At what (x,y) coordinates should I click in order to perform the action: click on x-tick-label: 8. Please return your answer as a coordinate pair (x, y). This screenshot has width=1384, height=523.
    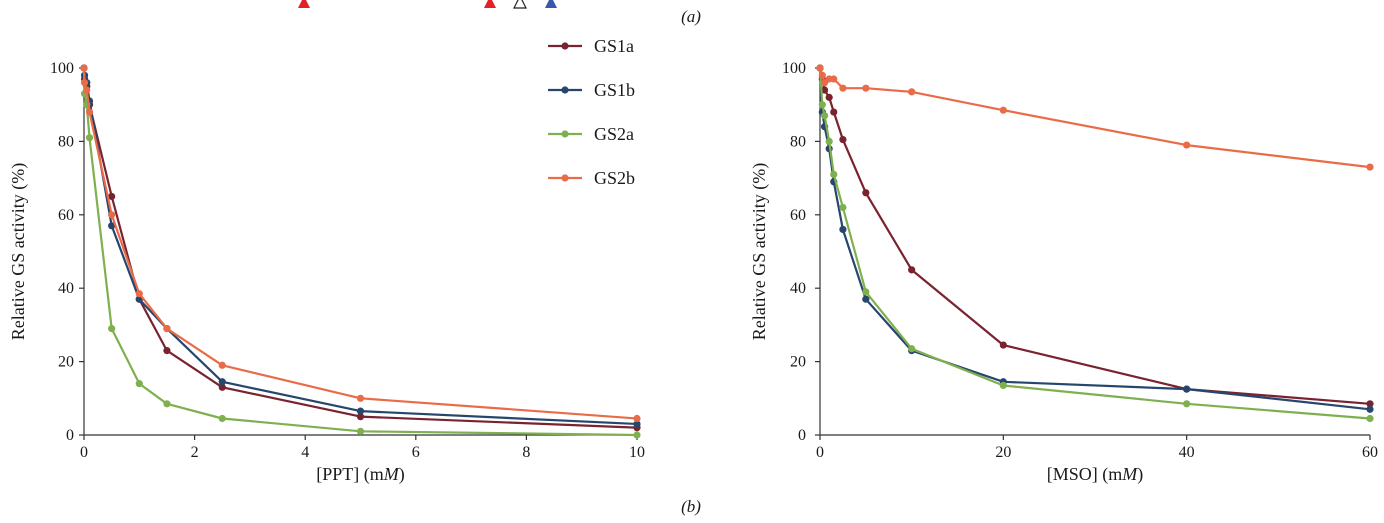
    Looking at the image, I should click on (526, 452).